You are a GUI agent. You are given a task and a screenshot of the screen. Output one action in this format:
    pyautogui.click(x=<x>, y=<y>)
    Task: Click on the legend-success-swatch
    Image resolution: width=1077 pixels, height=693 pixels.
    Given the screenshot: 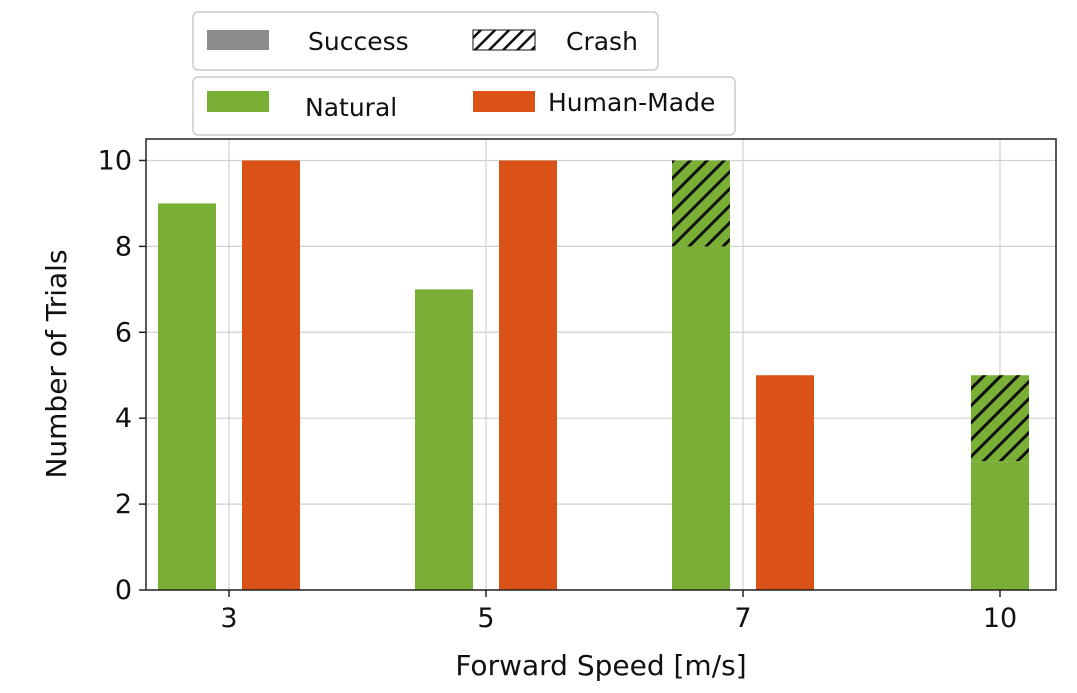 What is the action you would take?
    pyautogui.click(x=238, y=40)
    